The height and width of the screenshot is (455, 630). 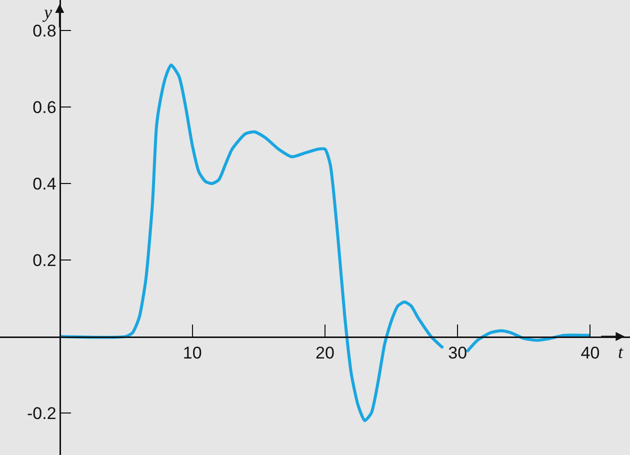 I want to click on y-tick-label: 0.4, so click(x=44, y=184).